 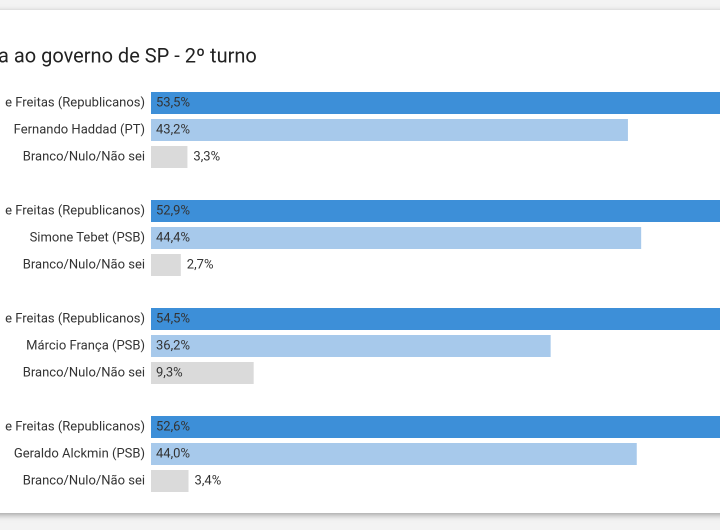 What do you see at coordinates (173, 237) in the screenshot?
I see `value-label: 44,4%` at bounding box center [173, 237].